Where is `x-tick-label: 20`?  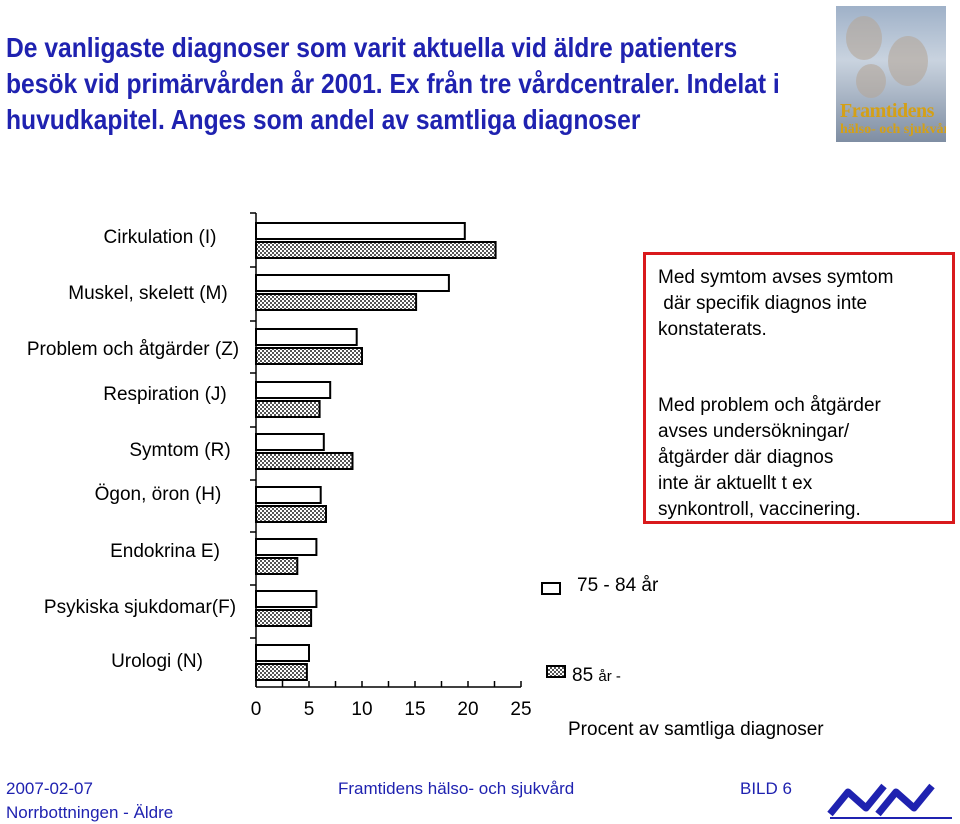
x-tick-label: 20 is located at coordinates (467, 709).